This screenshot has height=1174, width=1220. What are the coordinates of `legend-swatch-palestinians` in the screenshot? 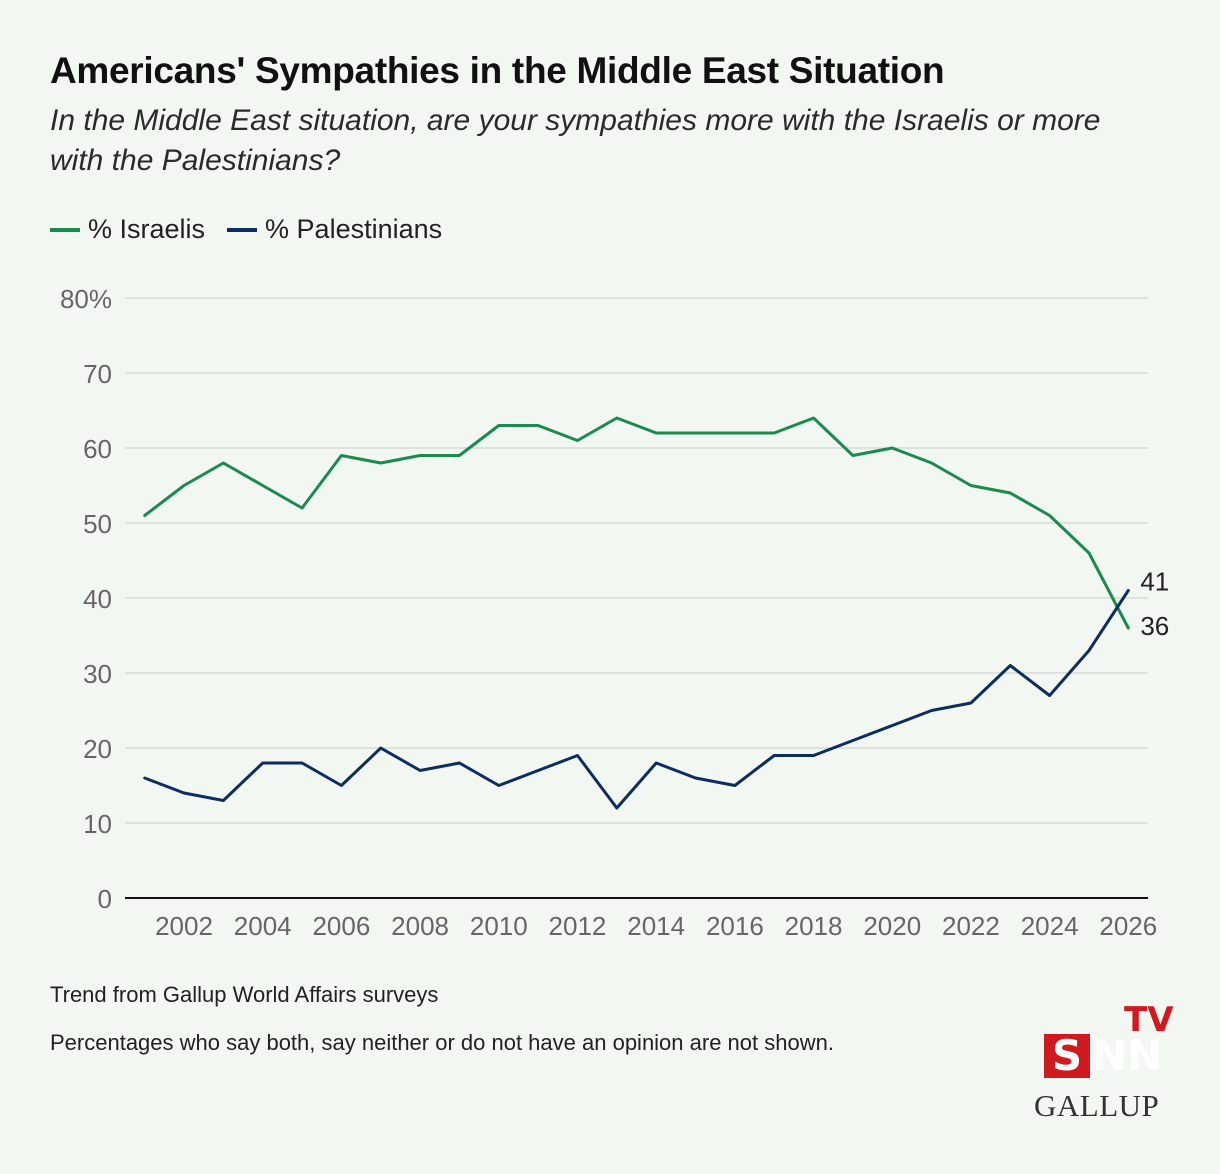 It's located at (242, 229).